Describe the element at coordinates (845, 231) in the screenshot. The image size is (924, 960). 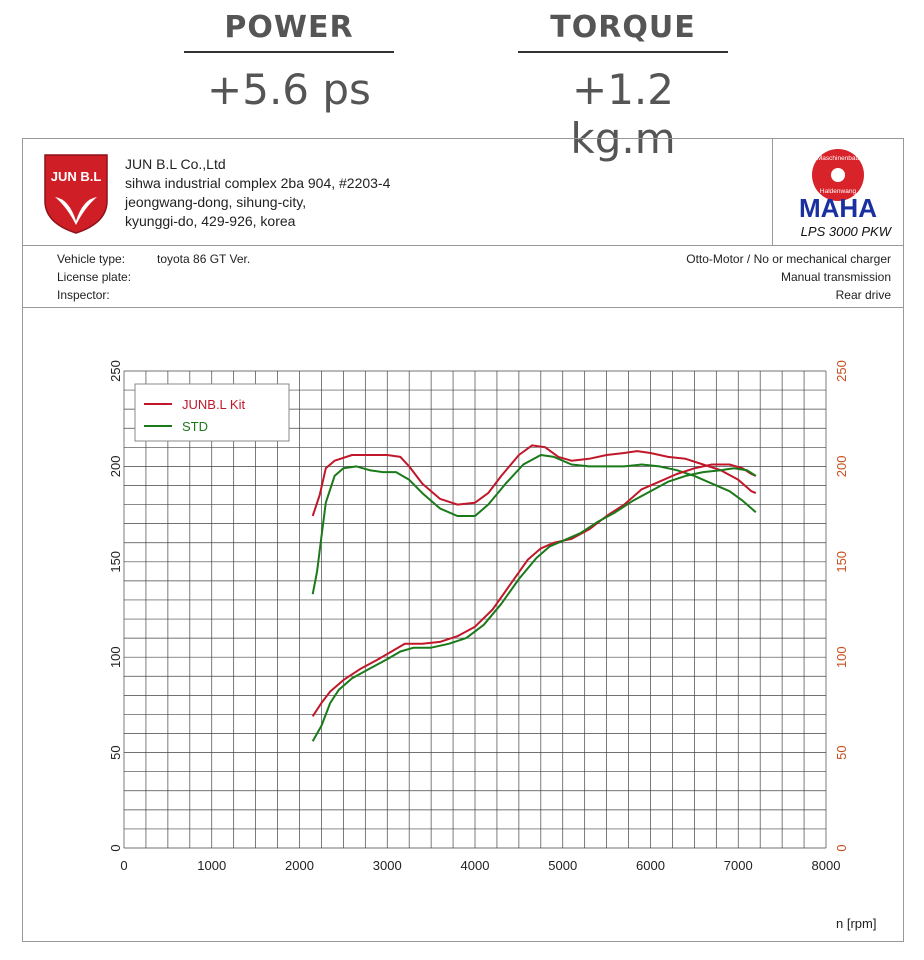
I see `maha-model: LPS 3000 PKW` at that location.